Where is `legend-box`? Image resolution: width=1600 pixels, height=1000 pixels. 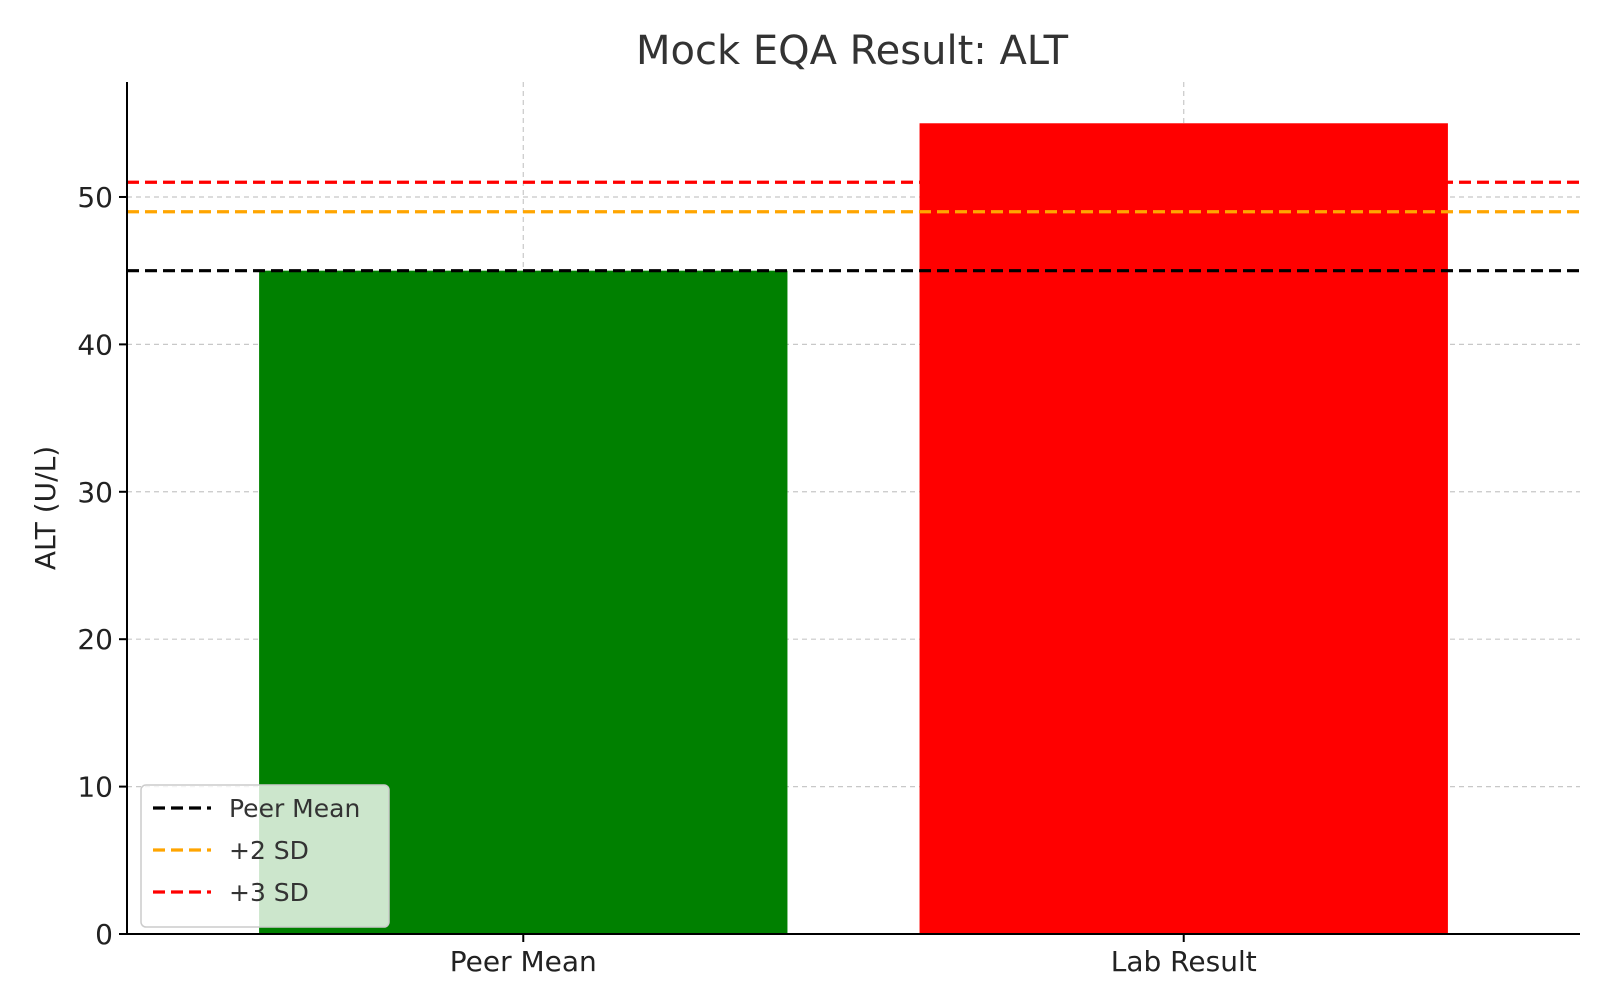 legend-box is located at coordinates (265, 856).